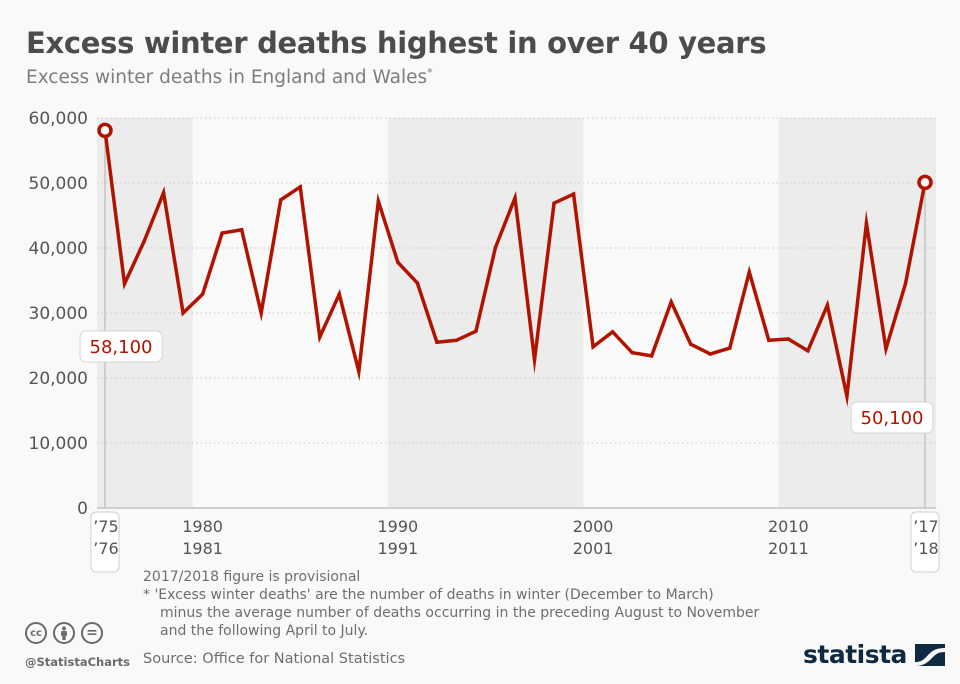 The width and height of the screenshot is (960, 684). What do you see at coordinates (105, 526) in the screenshot?
I see `x-tick-label: ’75` at bounding box center [105, 526].